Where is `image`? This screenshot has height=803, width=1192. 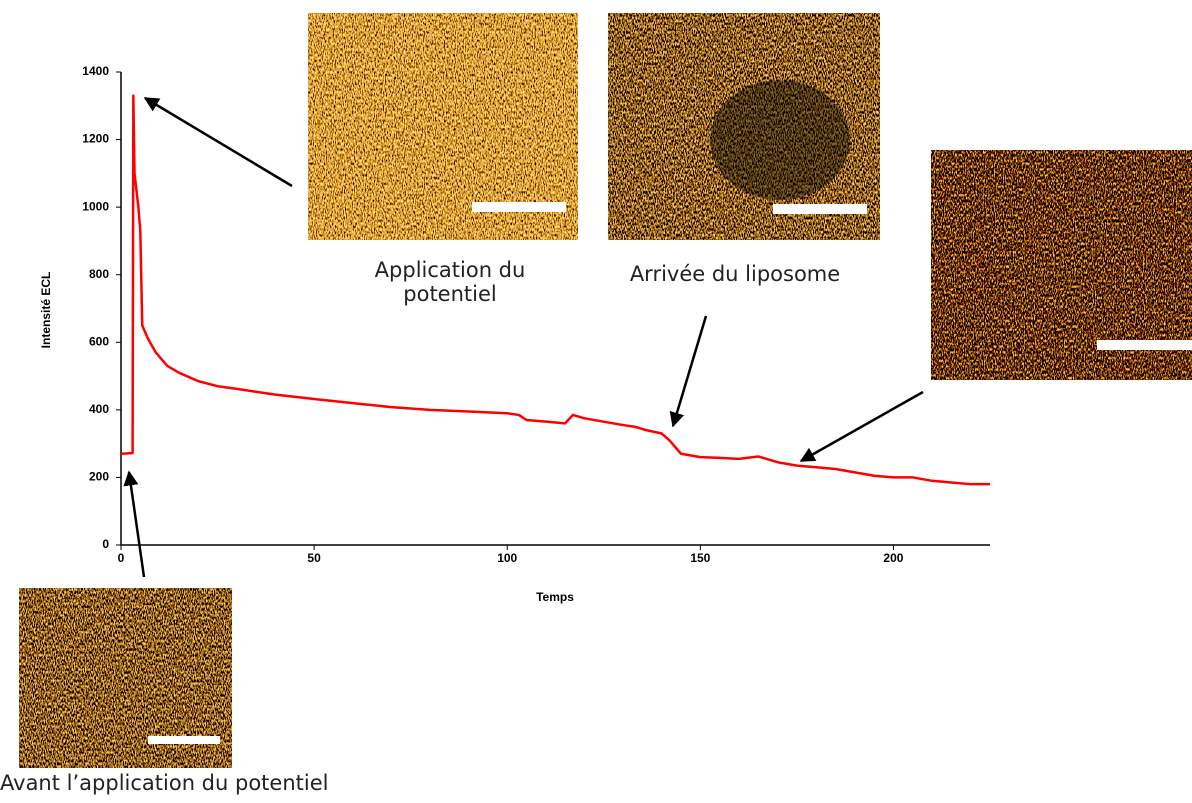 image is located at coordinates (744, 126).